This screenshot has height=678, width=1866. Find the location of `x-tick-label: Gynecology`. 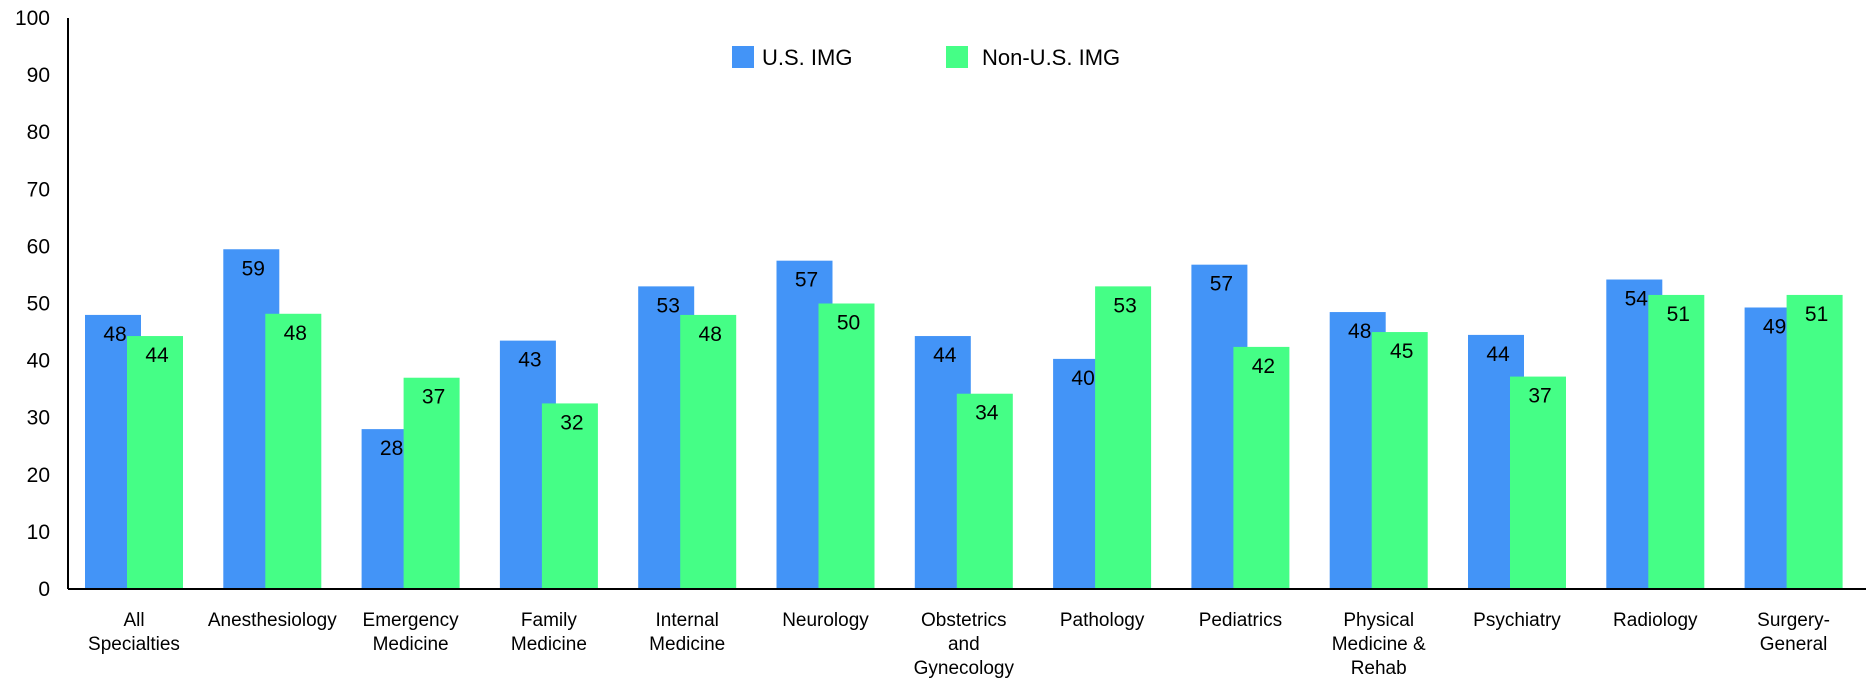

x-tick-label: Gynecology is located at coordinates (964, 668).